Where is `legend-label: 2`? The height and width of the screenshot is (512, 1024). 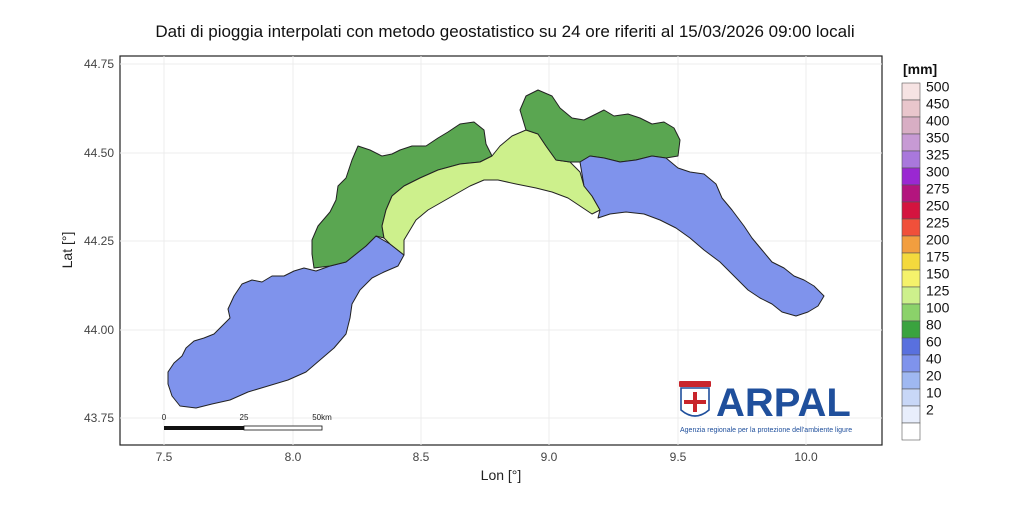 legend-label: 2 is located at coordinates (930, 410).